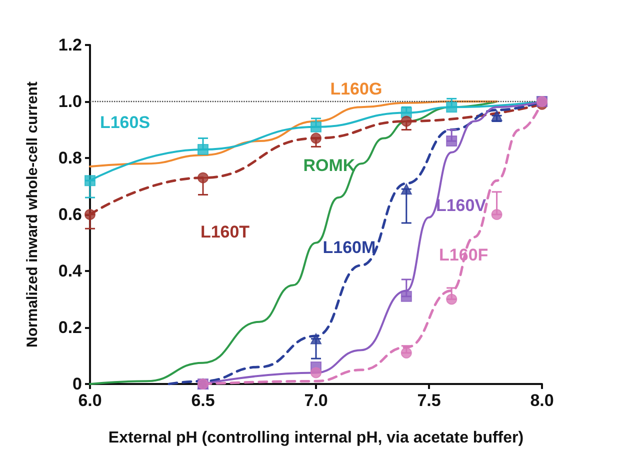 The image size is (634, 470). Describe the element at coordinates (349, 247) in the screenshot. I see `series-label: L160M` at that location.